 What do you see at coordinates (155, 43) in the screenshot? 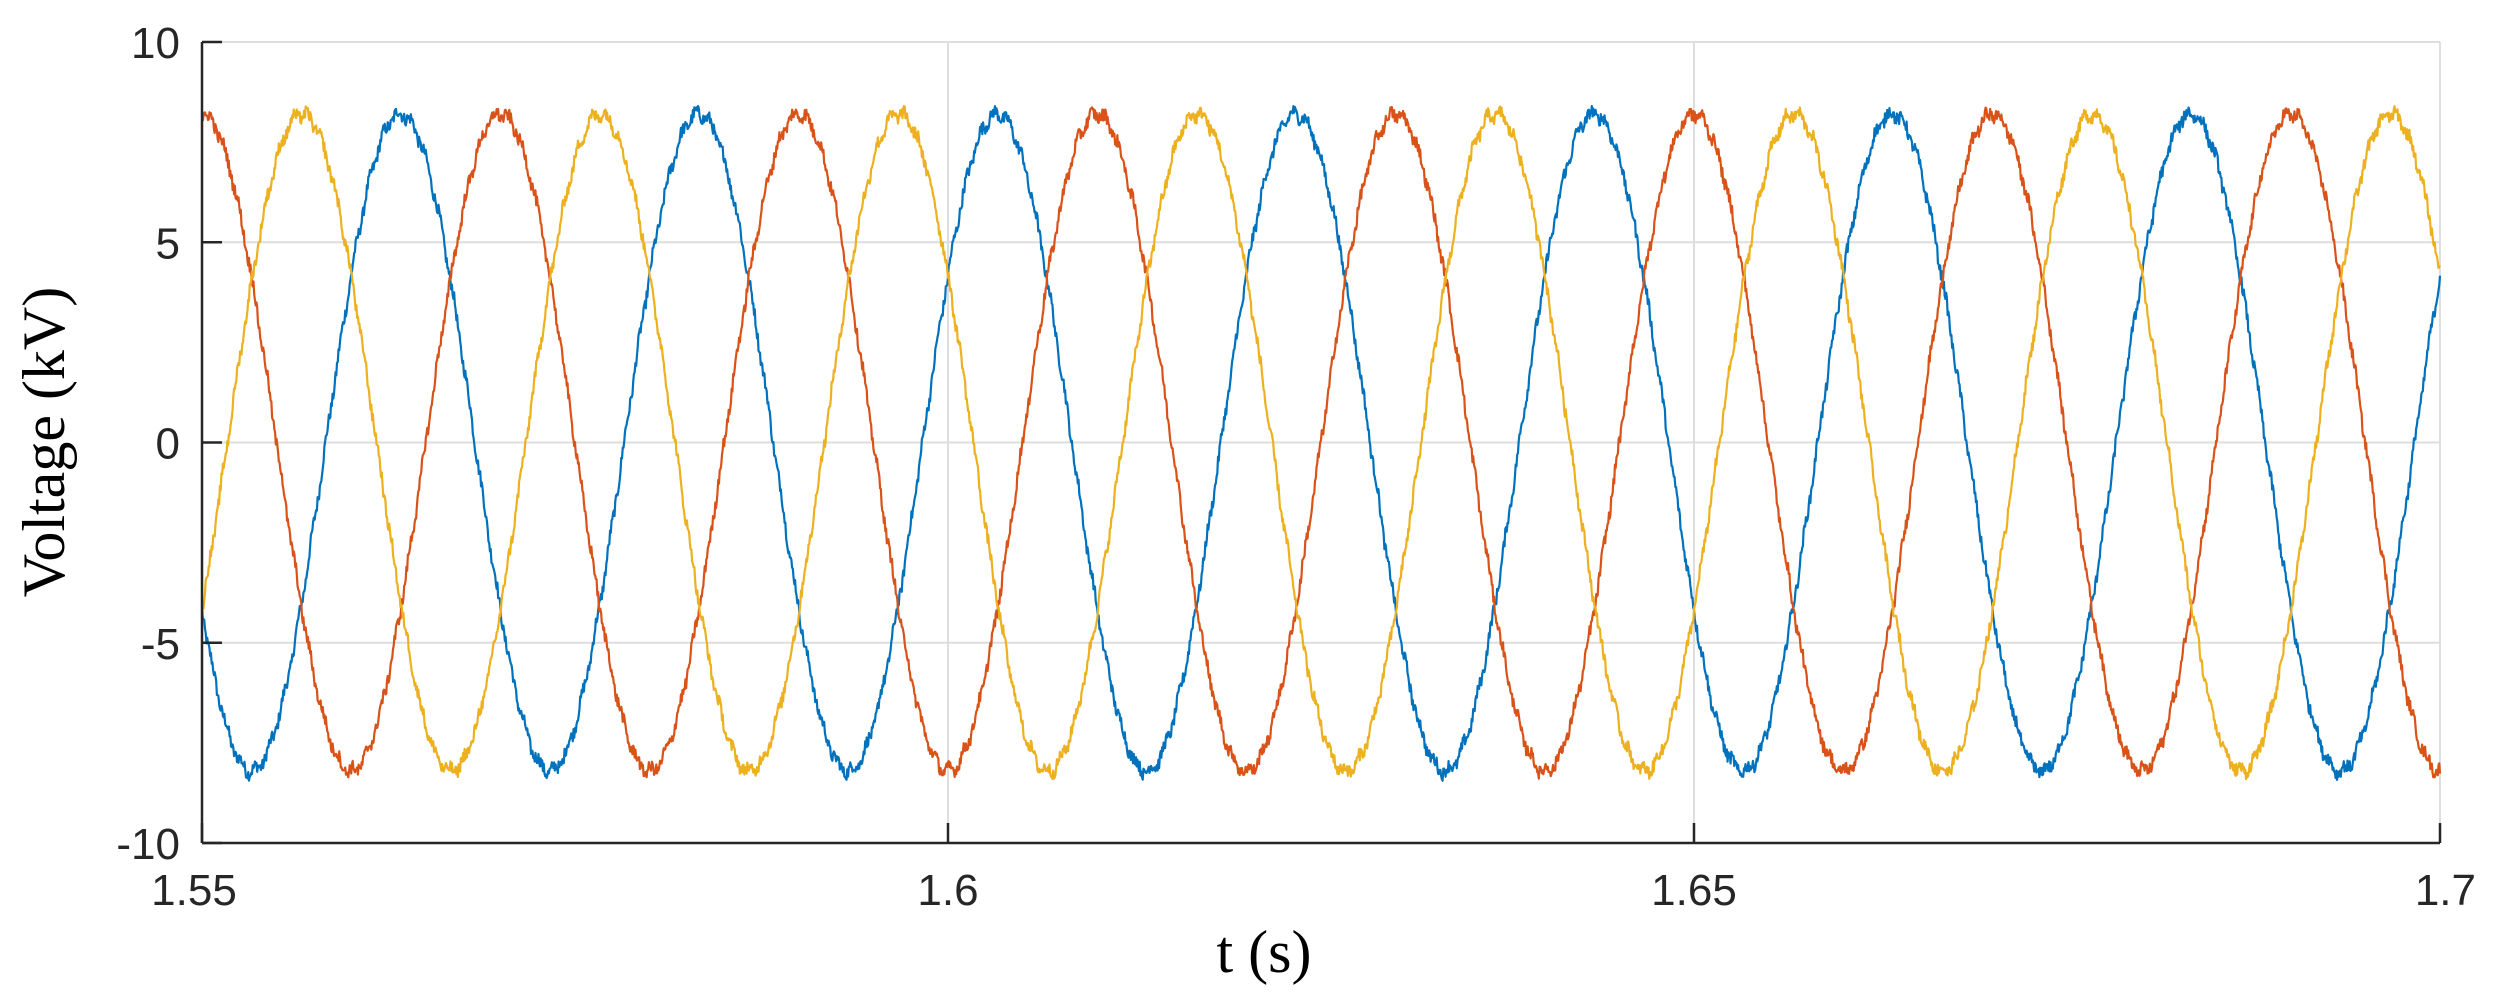
I see `y-tick-label: 10` at bounding box center [155, 43].